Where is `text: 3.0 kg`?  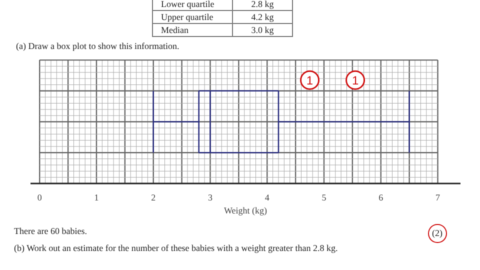 text: 3.0 kg is located at coordinates (262, 30).